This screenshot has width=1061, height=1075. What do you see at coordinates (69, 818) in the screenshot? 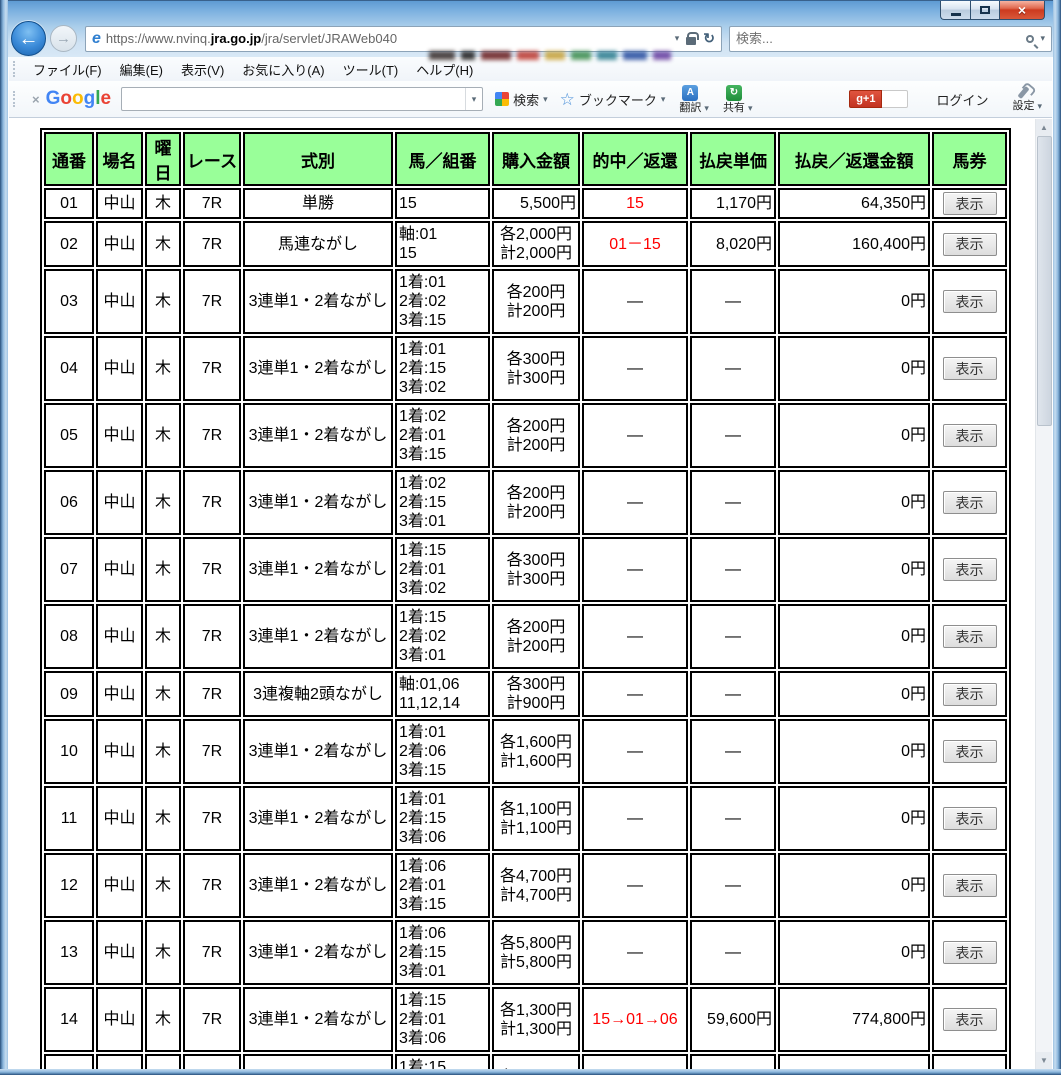
I see `cell-serial-number: 11` at bounding box center [69, 818].